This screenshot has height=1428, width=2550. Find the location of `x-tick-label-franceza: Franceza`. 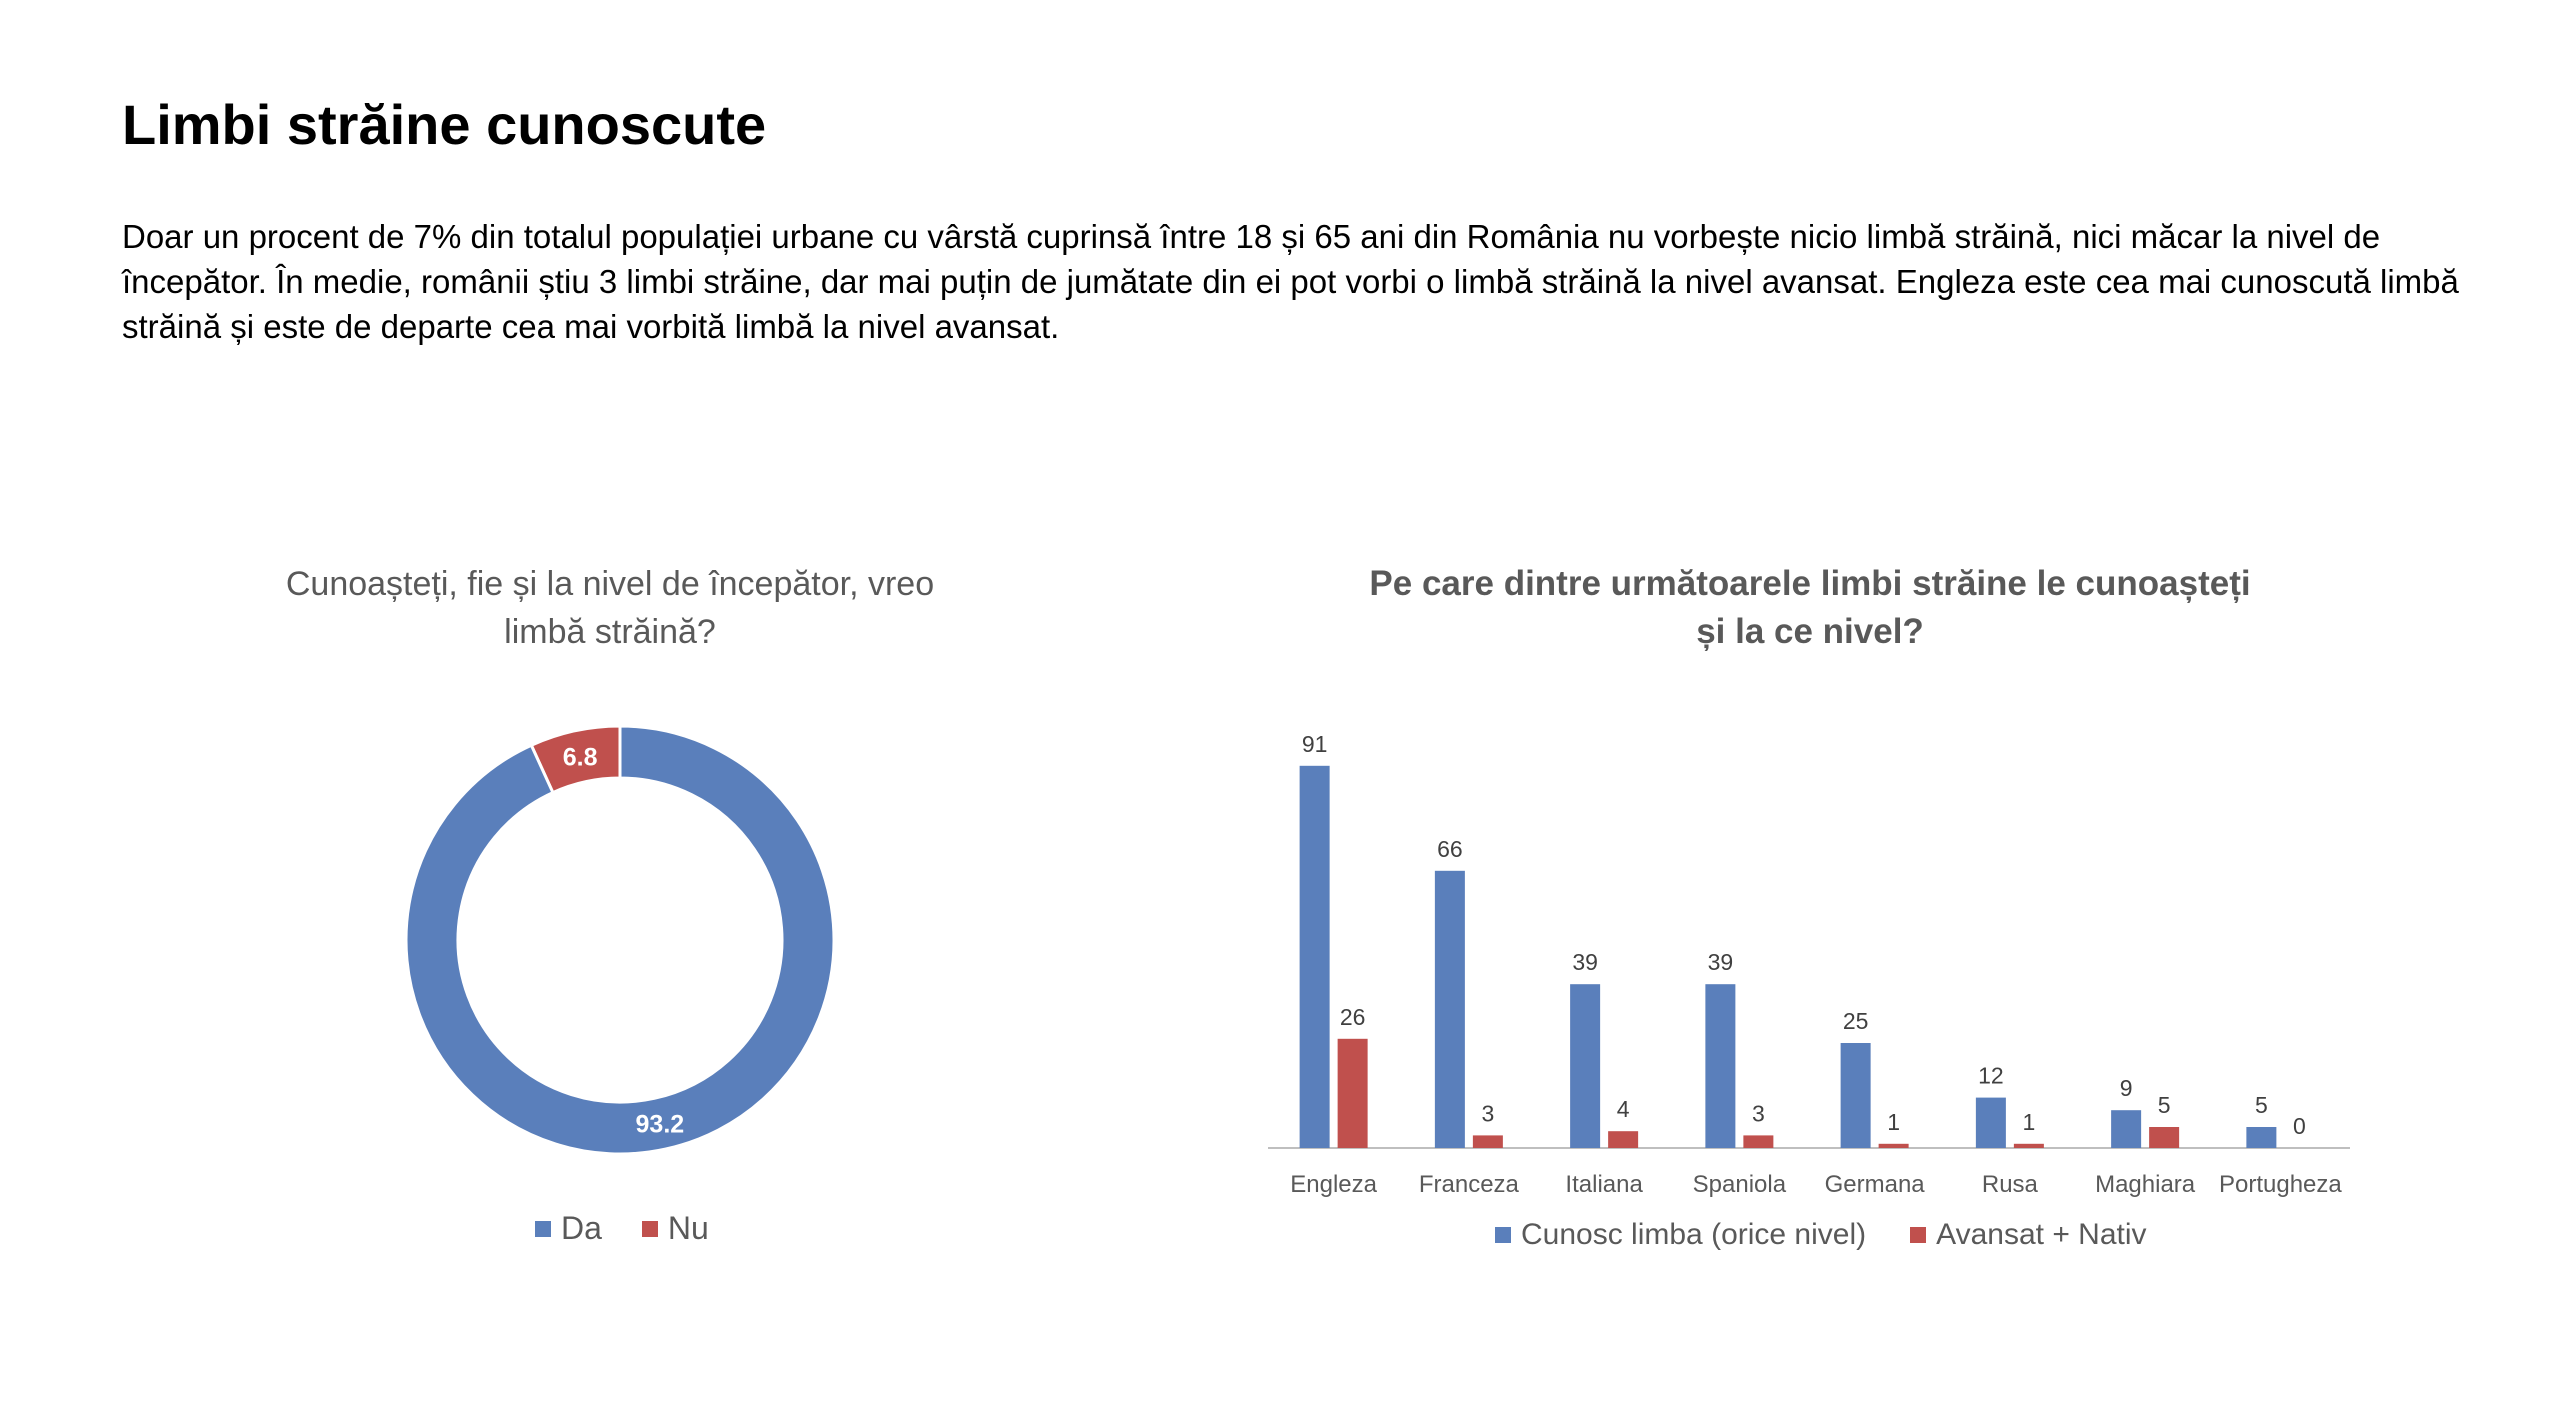

x-tick-label-franceza: Franceza is located at coordinates (1469, 1184).